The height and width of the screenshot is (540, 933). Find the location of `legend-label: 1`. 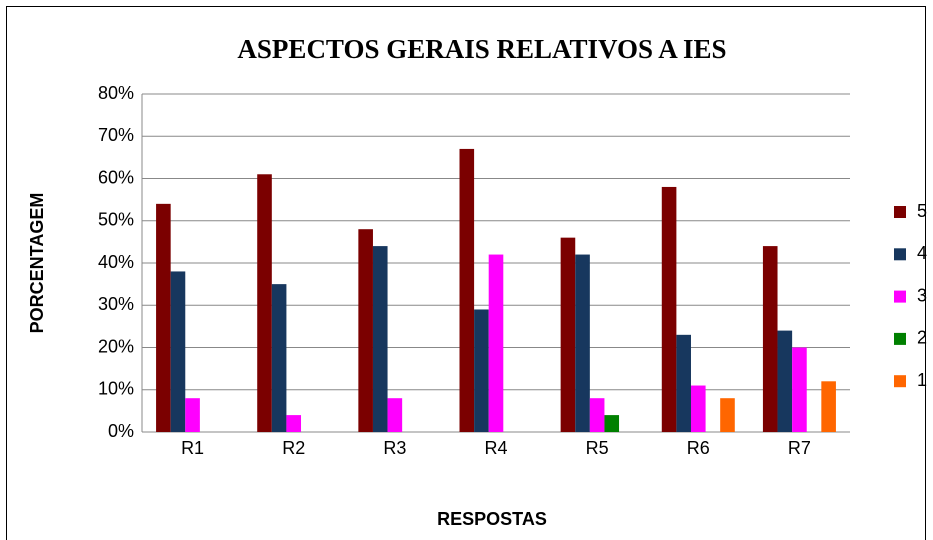

legend-label: 1 is located at coordinates (922, 380).